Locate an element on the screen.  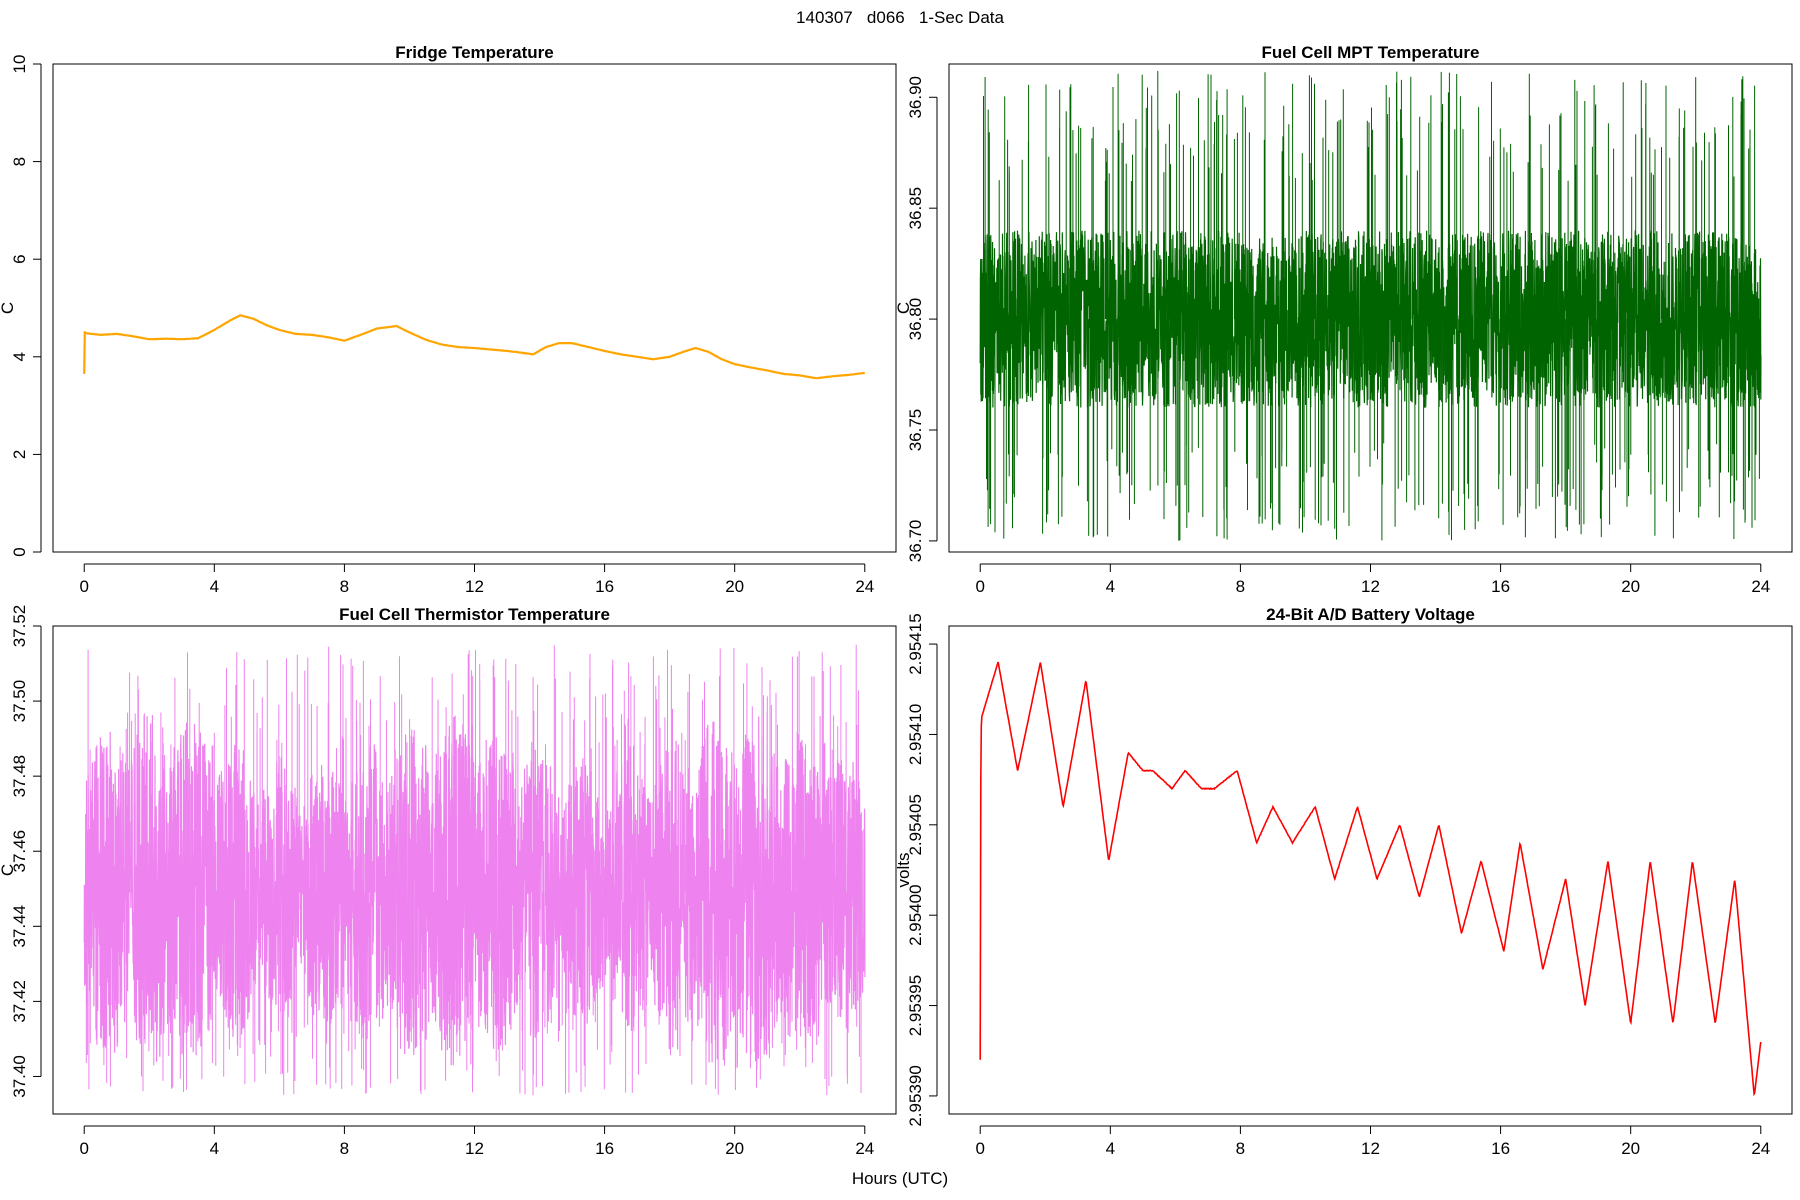
figure-x-label: Hours (UTC) is located at coordinates (900, 1178).